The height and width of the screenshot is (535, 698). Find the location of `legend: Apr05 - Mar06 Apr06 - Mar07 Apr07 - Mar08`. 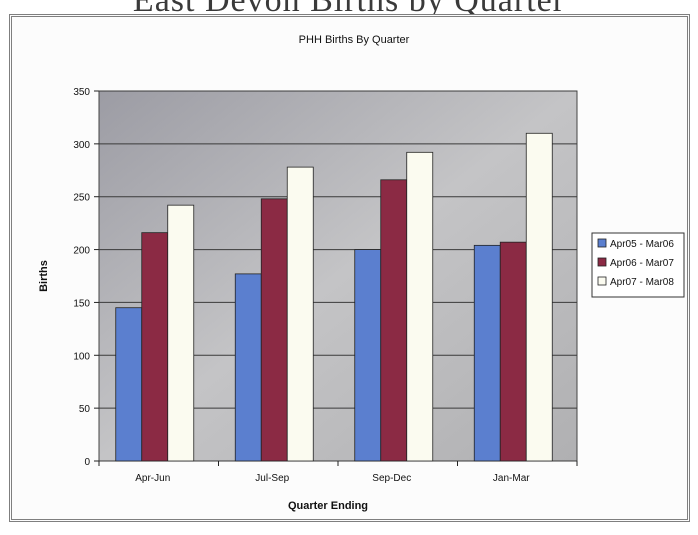

legend: Apr05 - Mar06 Apr06 - Mar07 Apr07 - Mar08 is located at coordinates (638, 265).